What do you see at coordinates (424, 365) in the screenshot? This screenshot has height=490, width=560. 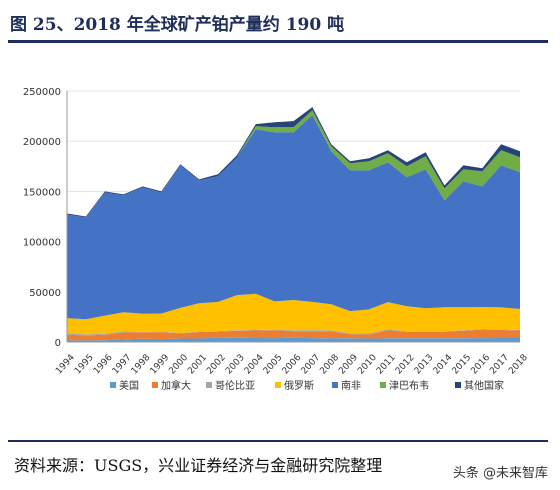 I see `x-tick-label: 2013` at bounding box center [424, 365].